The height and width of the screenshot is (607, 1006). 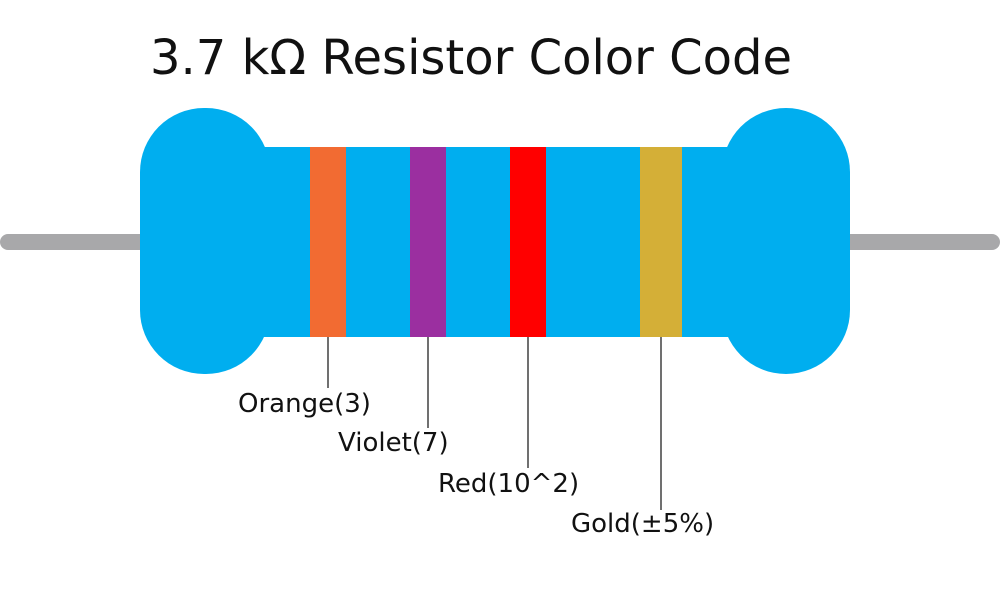 What do you see at coordinates (471, 58) in the screenshot?
I see `page-title: 3.7 kΩ Resistor Color Code` at bounding box center [471, 58].